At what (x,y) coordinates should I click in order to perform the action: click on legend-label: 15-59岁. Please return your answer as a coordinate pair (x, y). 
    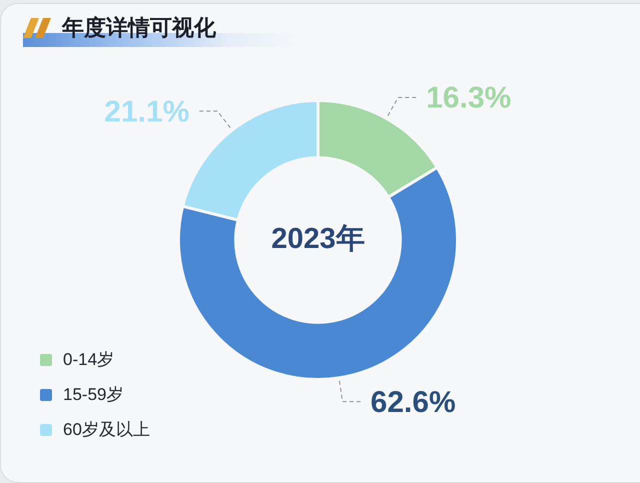
    Looking at the image, I should click on (93, 395).